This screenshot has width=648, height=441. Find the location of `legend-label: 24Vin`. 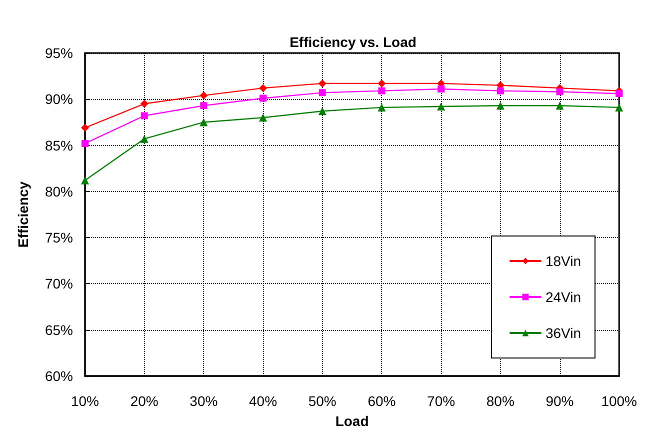

legend-label: 24Vin is located at coordinates (563, 297).